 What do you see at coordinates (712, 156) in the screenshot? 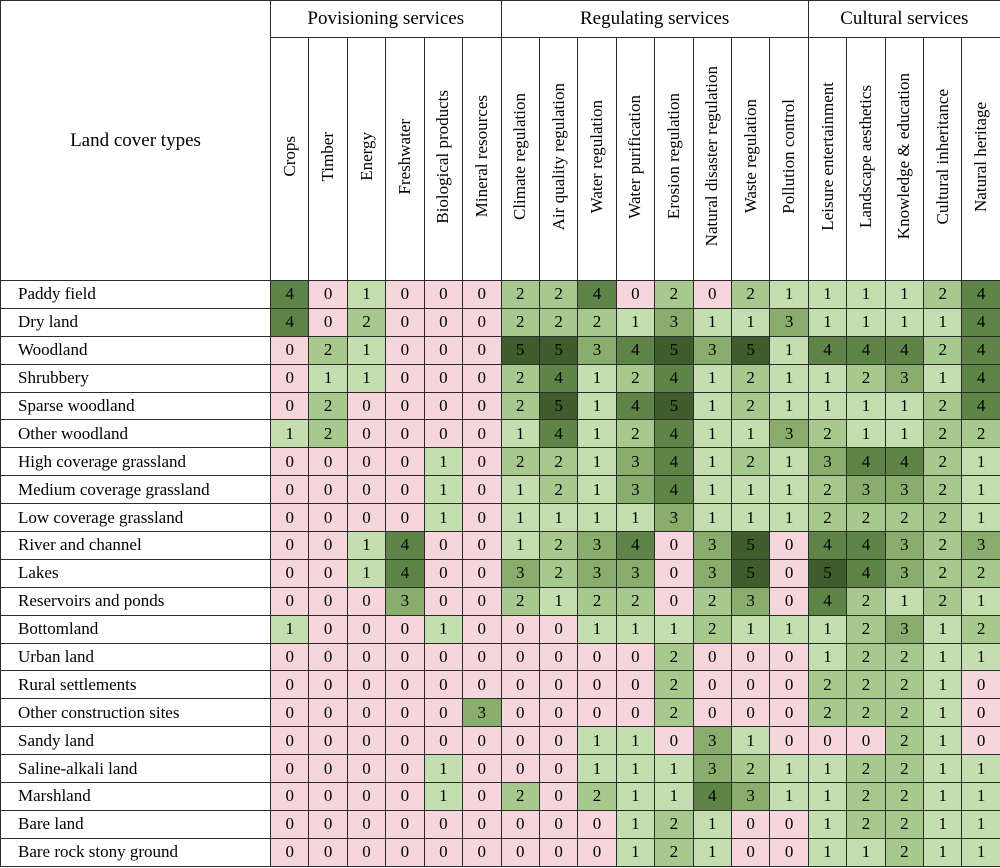
I see `service-label: Natural disaster regulation` at bounding box center [712, 156].